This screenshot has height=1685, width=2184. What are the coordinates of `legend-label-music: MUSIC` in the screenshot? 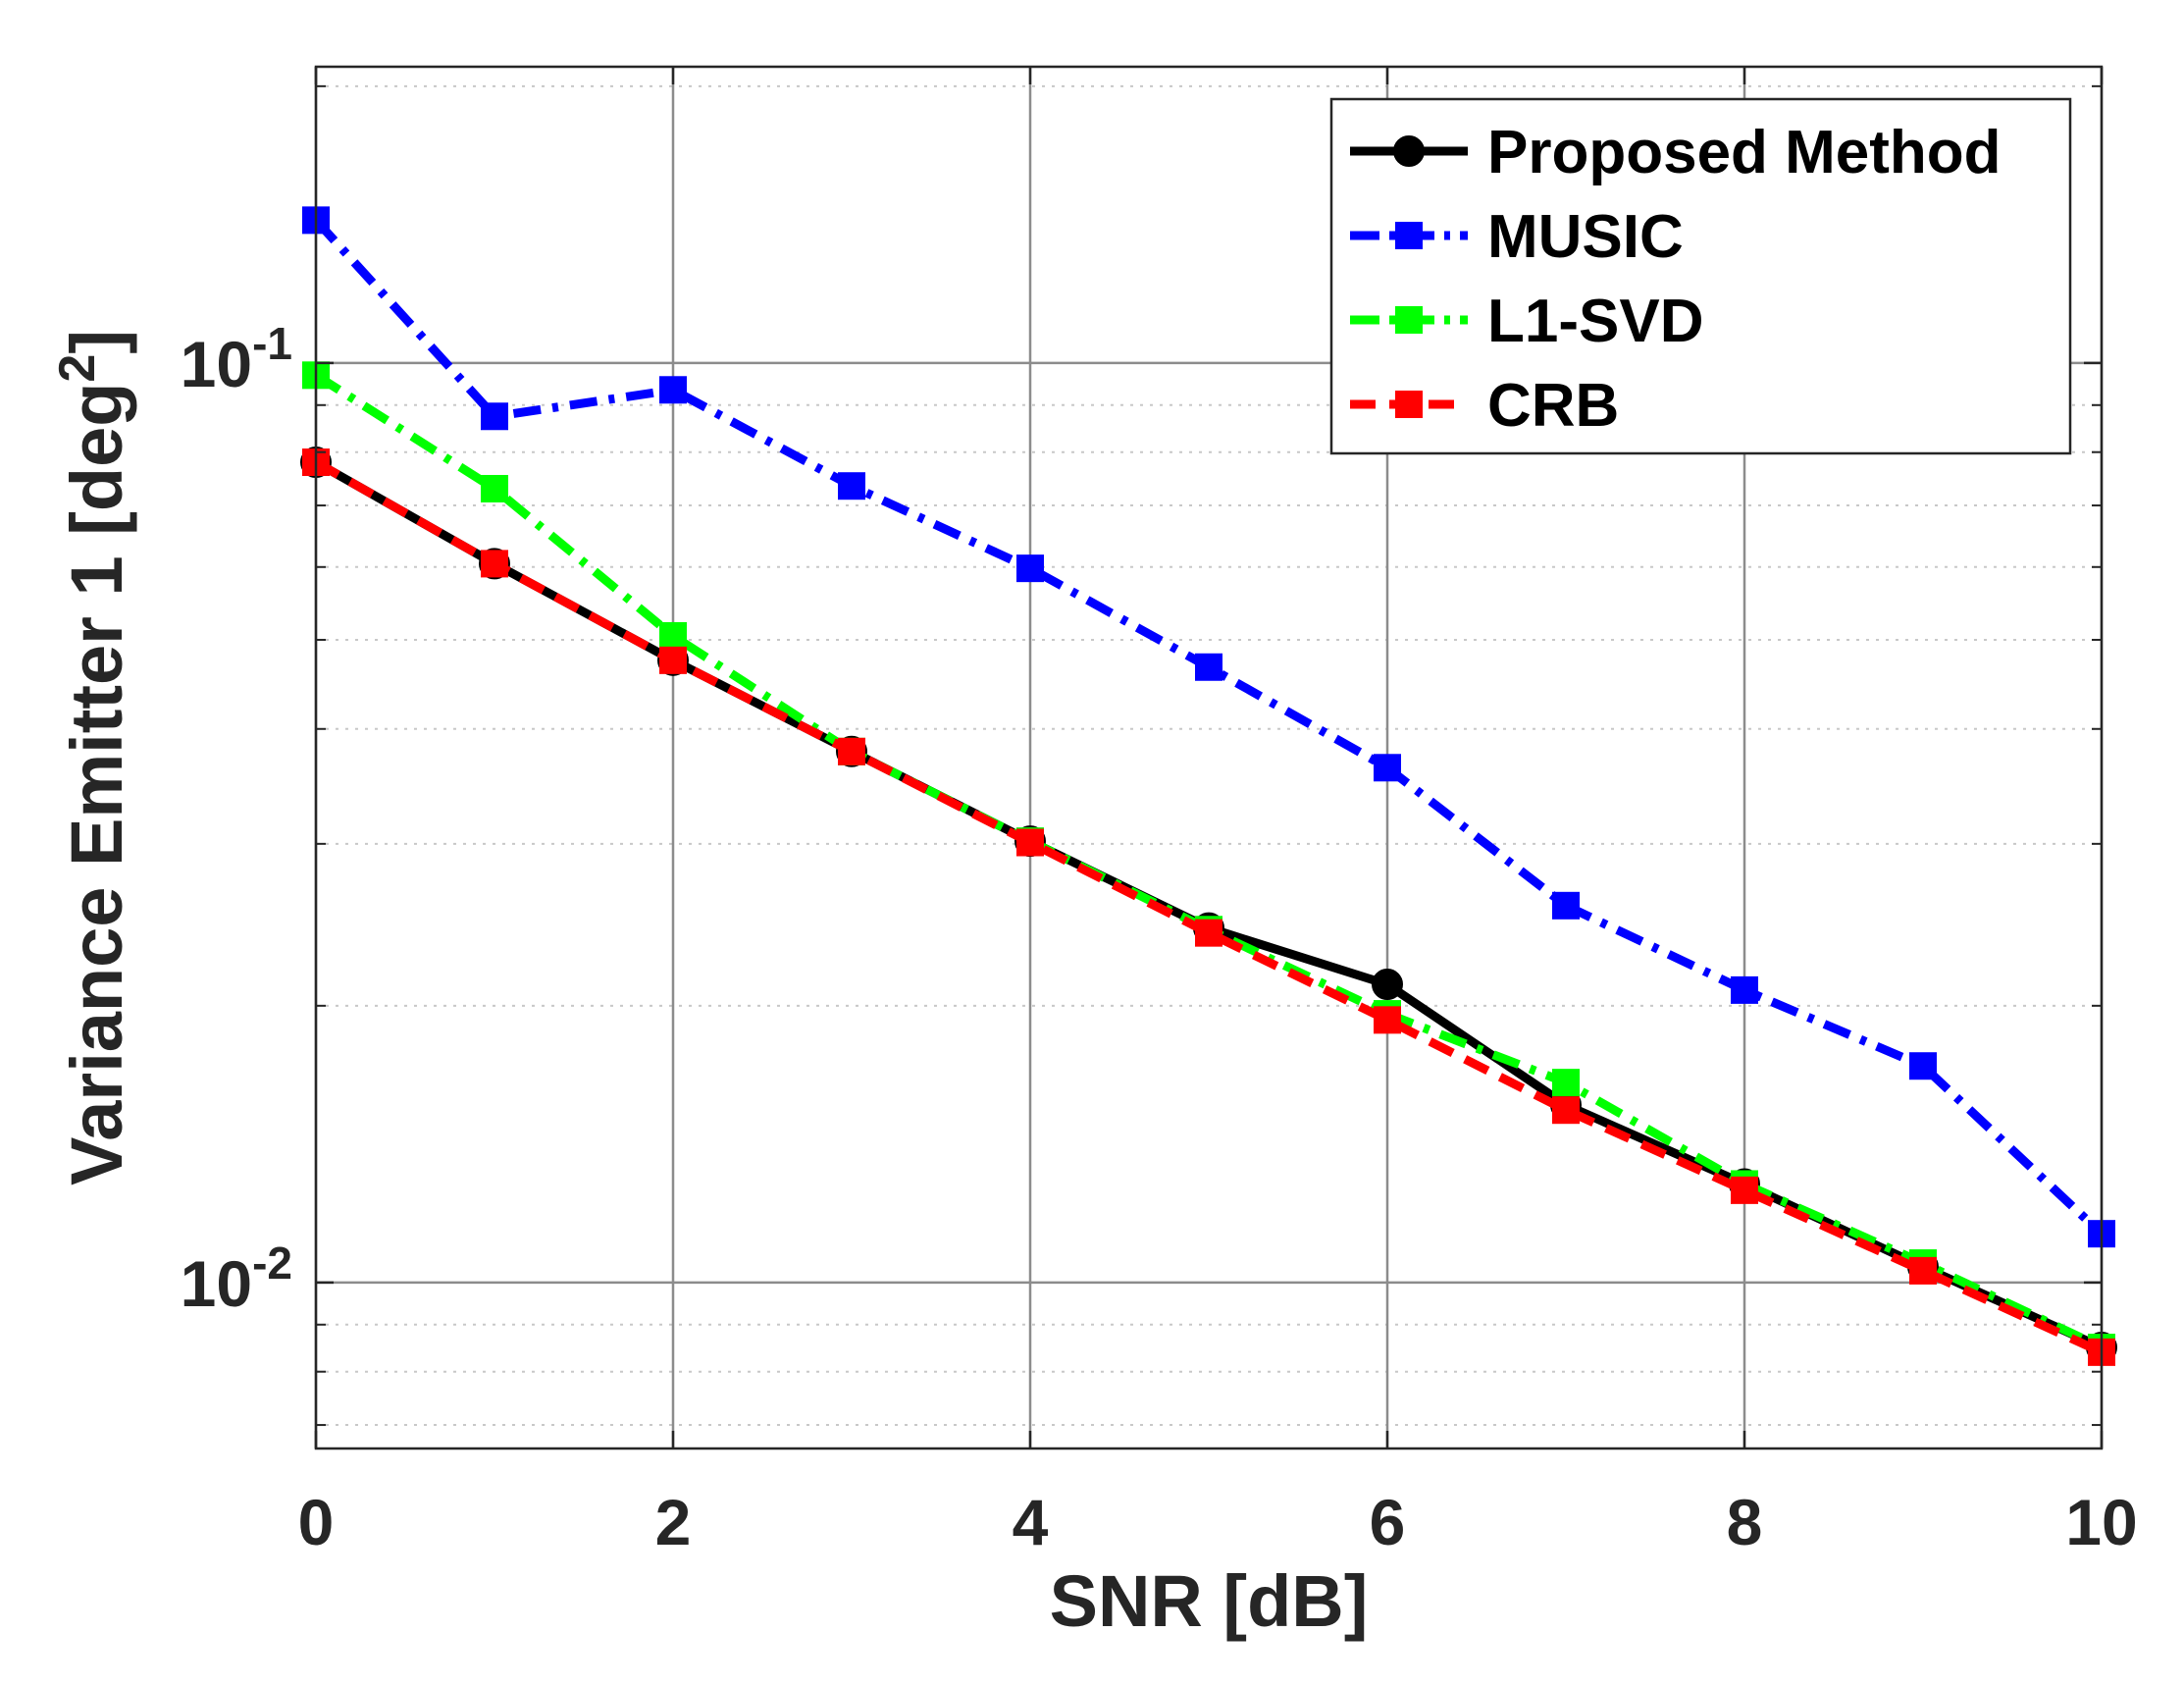 It's located at (1585, 237).